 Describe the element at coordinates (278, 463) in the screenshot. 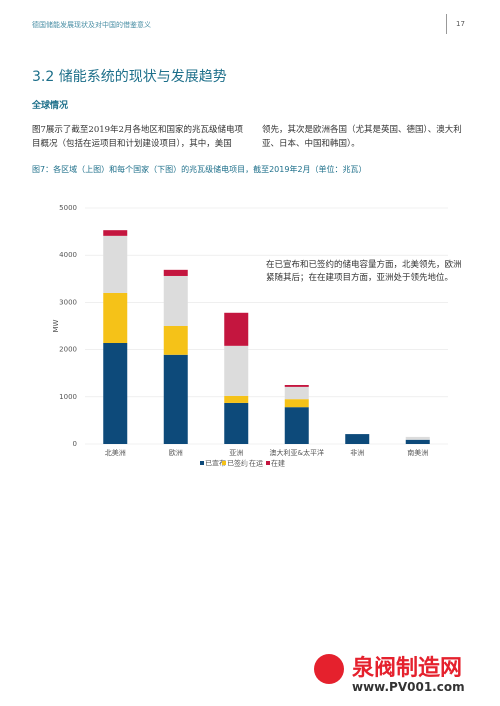

I see `legend-label: 在建` at that location.